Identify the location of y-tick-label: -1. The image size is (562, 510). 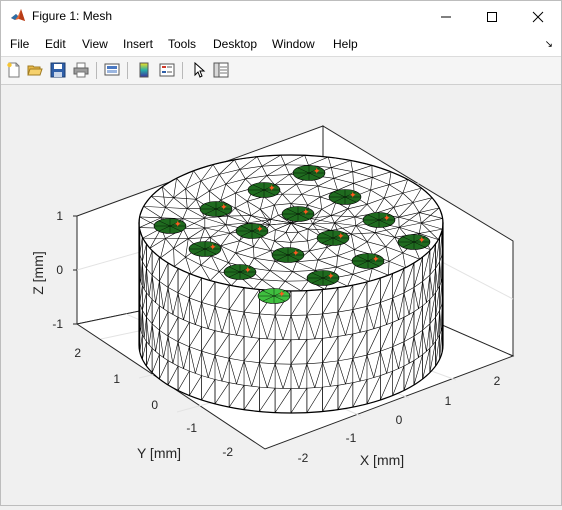
(191, 428).